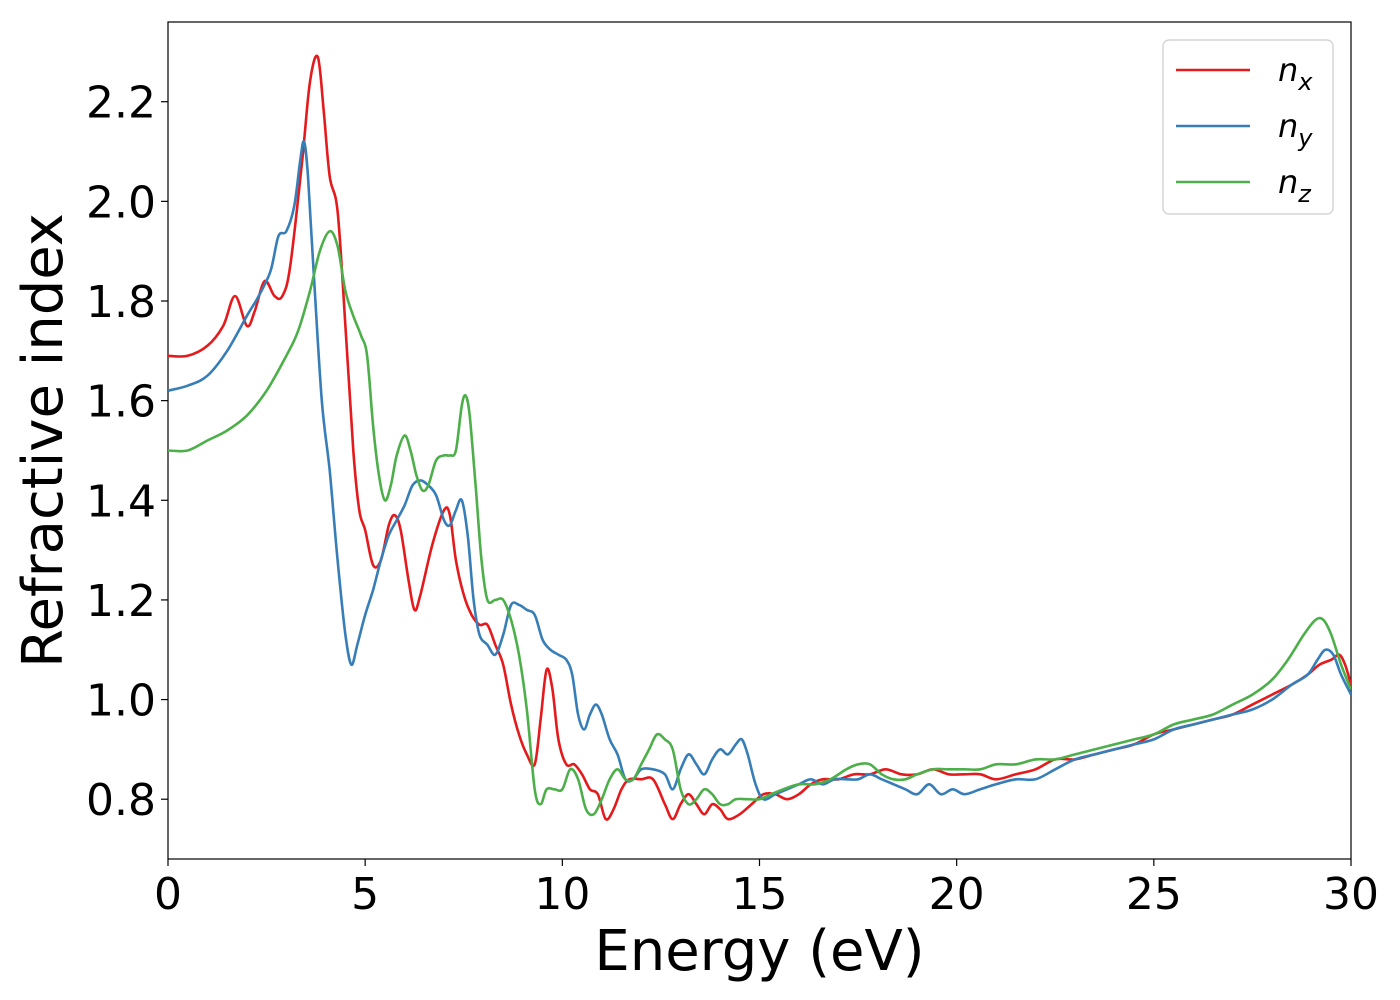 Image resolution: width=1400 pixels, height=1000 pixels. What do you see at coordinates (121, 800) in the screenshot?
I see `y-tick-label: 0.8` at bounding box center [121, 800].